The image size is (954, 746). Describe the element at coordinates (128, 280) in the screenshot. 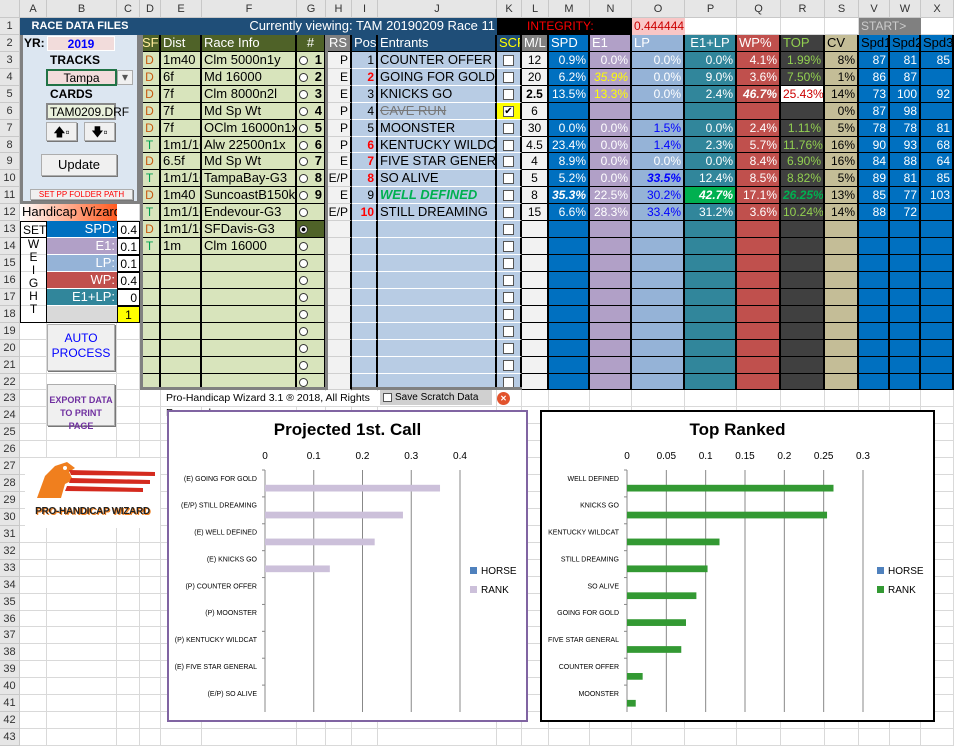

I see `weight-value: 0.4` at that location.